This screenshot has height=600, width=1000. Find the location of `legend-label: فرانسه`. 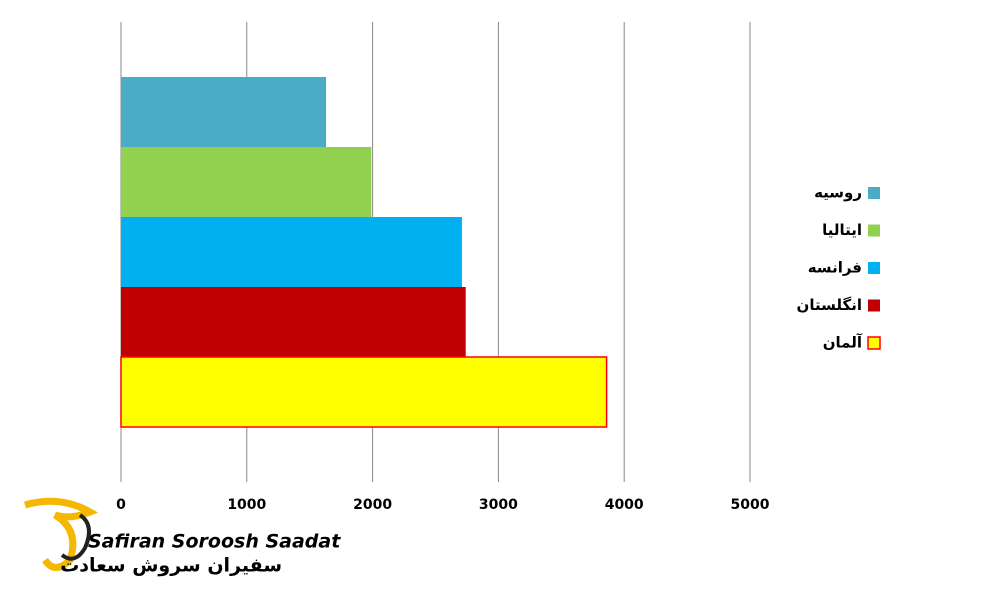

legend-label: فرانسه is located at coordinates (835, 268).